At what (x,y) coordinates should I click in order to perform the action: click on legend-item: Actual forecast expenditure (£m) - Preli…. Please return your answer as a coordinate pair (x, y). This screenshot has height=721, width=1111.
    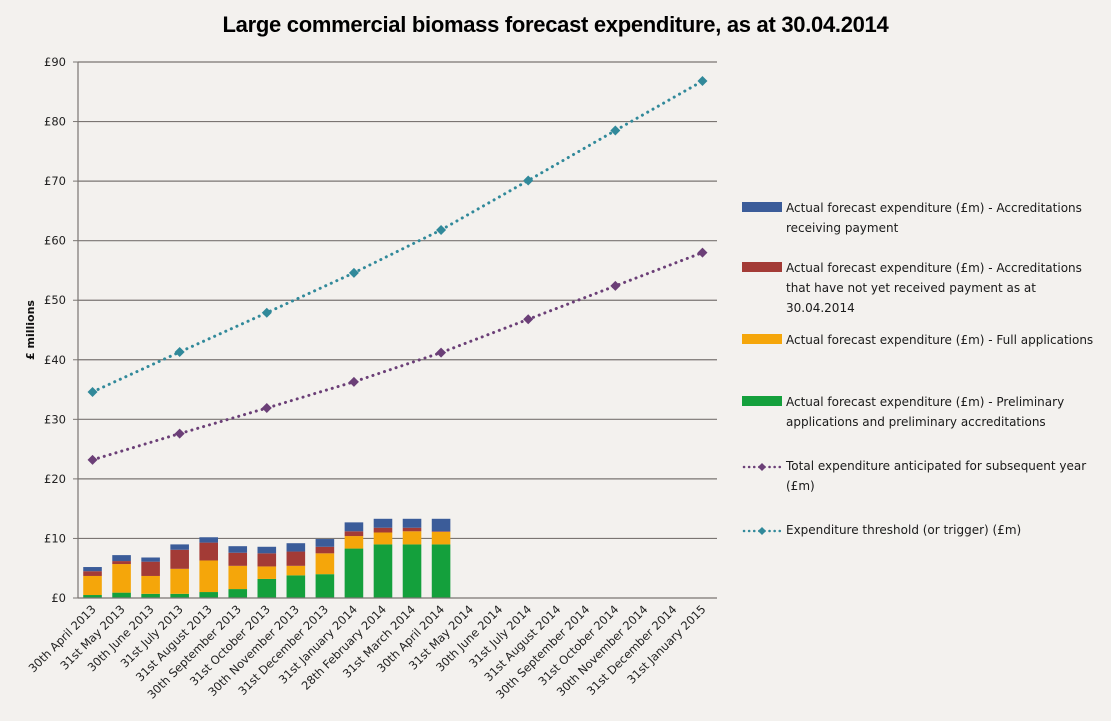
    Looking at the image, I should click on (924, 412).